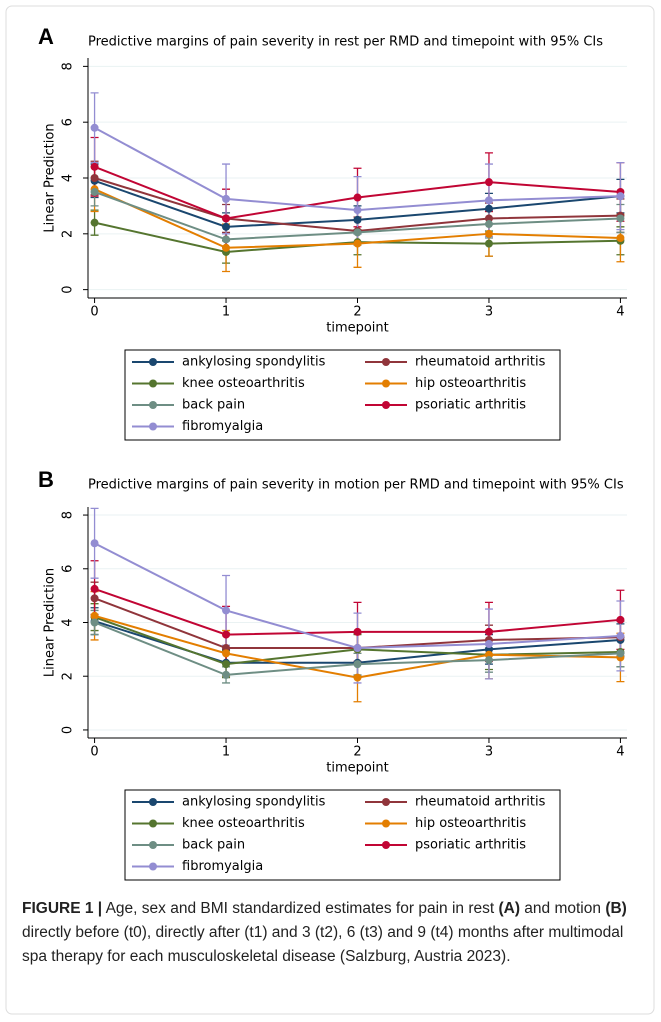  Describe the element at coordinates (46, 479) in the screenshot. I see `panel-label: B` at that location.